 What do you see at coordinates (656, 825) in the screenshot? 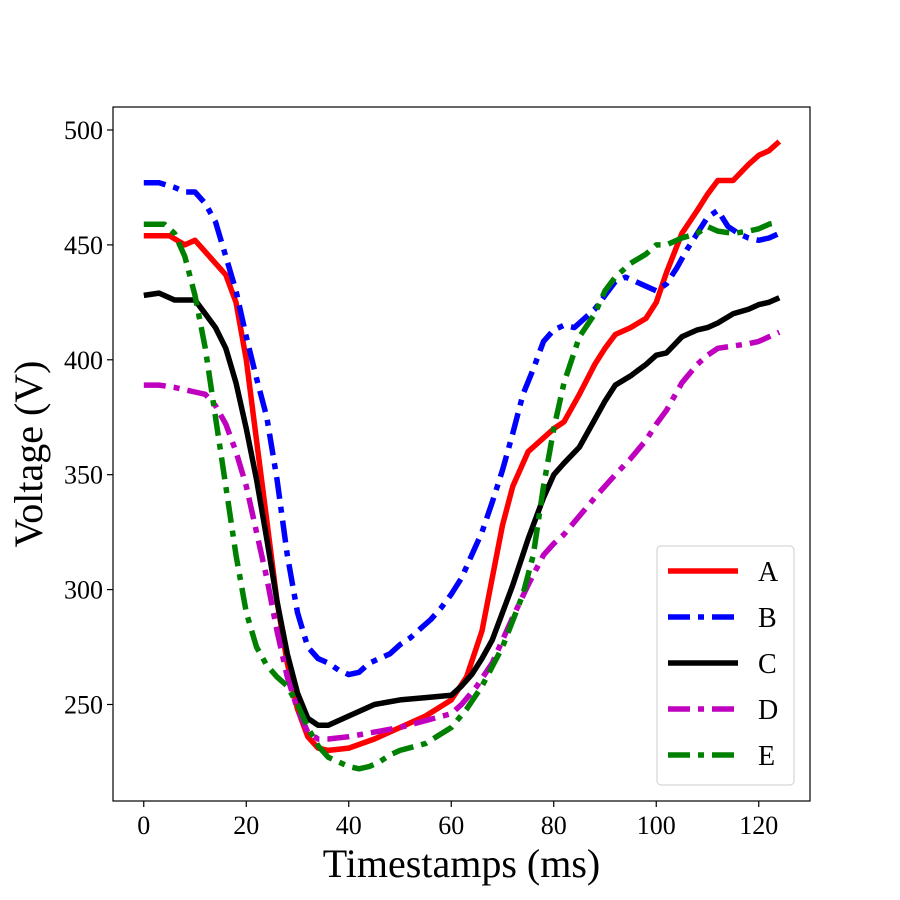
I see `x-tick-label: 100` at bounding box center [656, 825].